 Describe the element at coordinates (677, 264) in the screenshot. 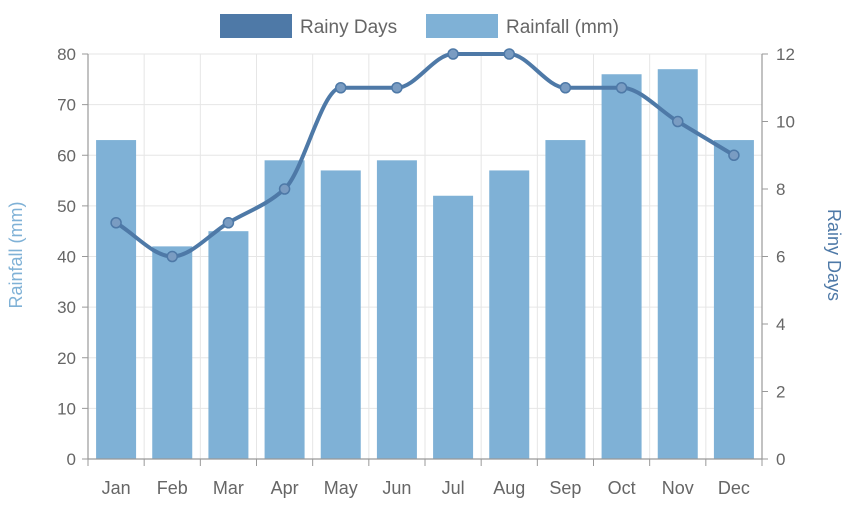

I see `bar-nov` at that location.